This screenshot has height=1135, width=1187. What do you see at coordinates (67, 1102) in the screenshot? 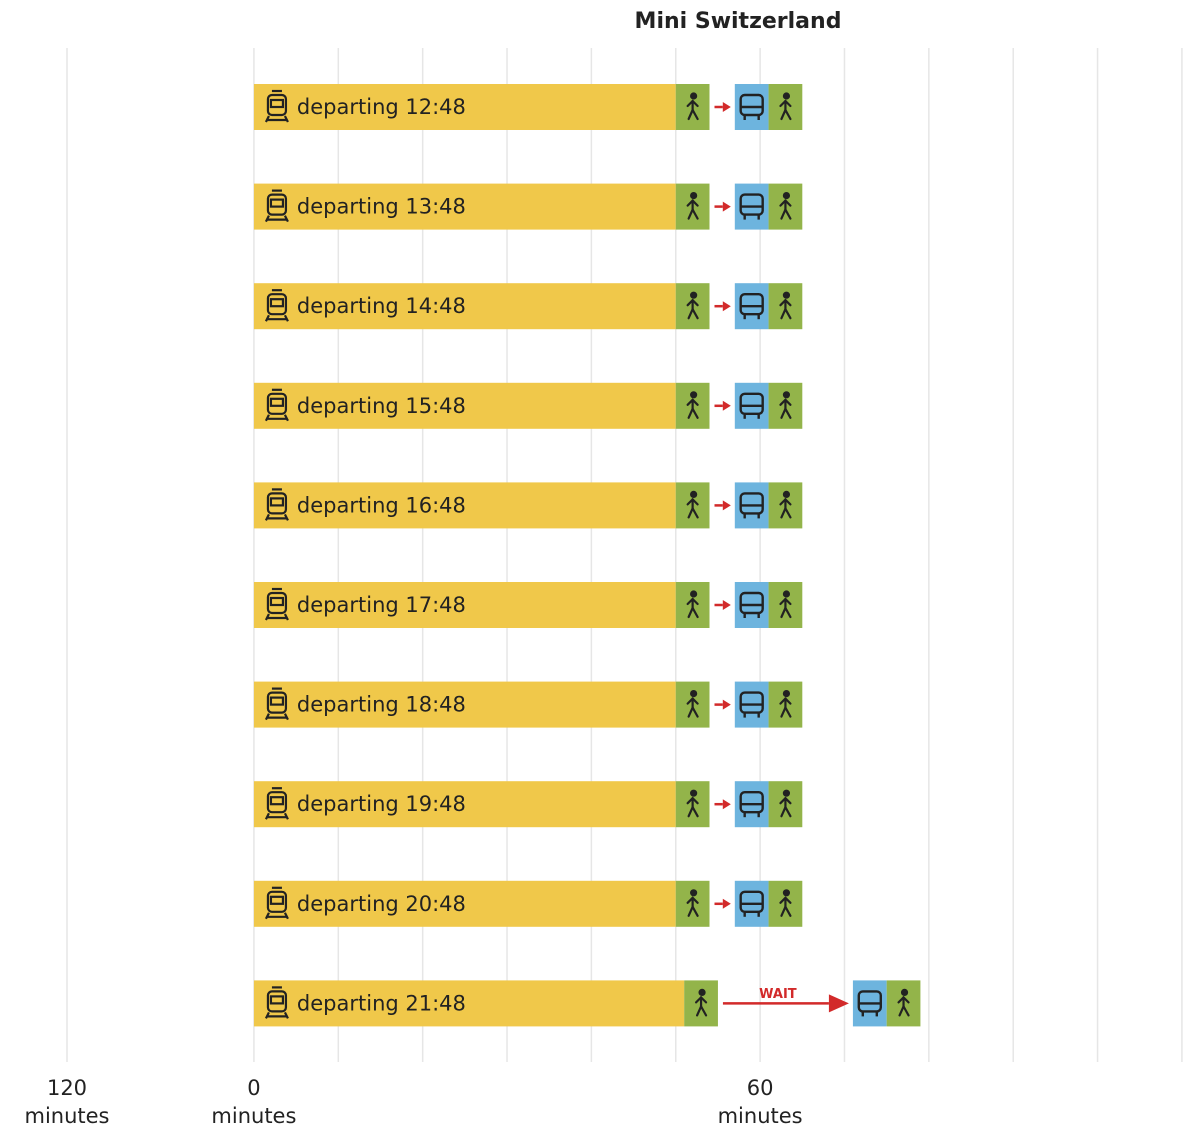
I see `side-label: 120 minutes` at bounding box center [67, 1102].